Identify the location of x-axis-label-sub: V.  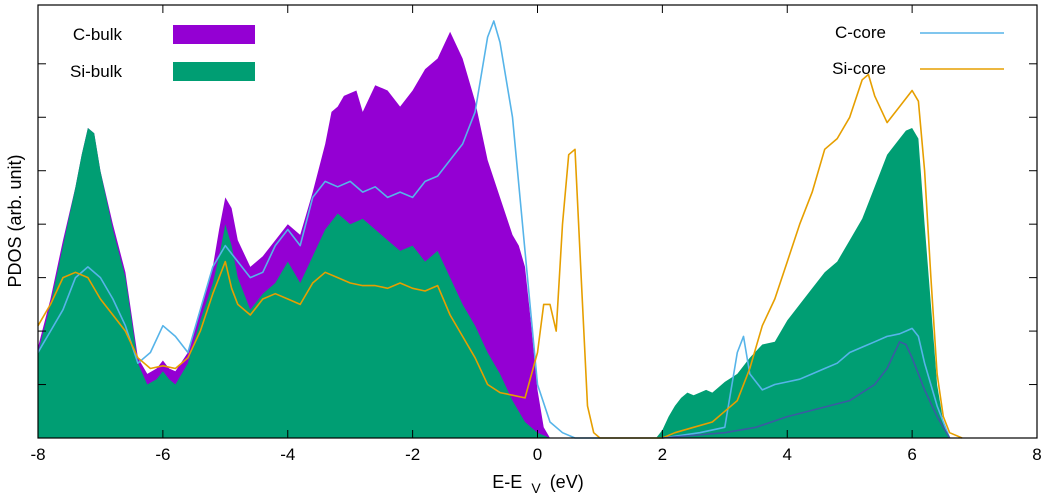
(536, 487).